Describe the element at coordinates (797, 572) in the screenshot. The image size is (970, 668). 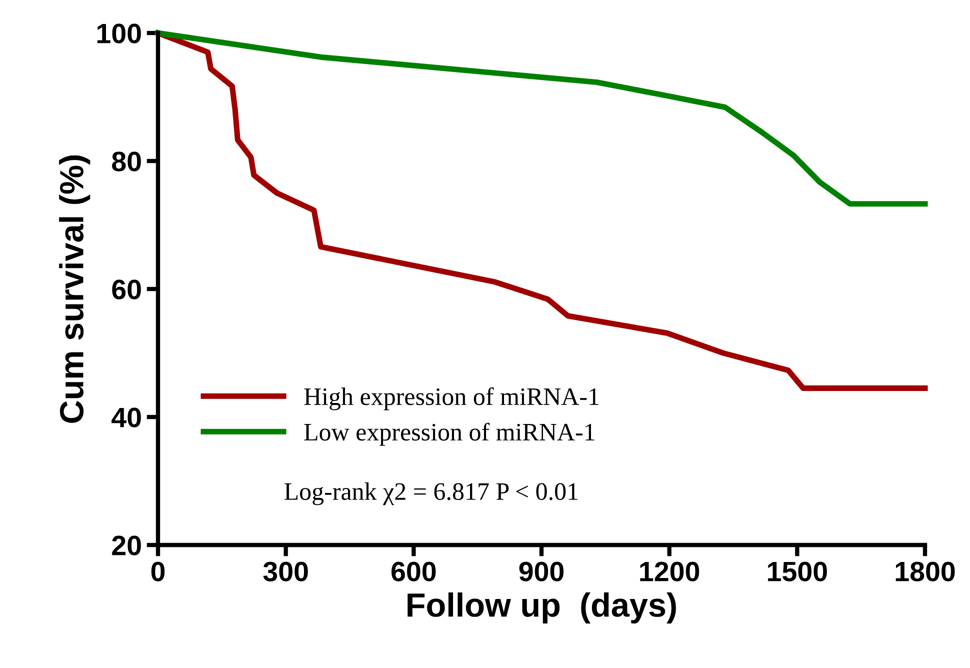
I see `x-tick-label: 1500` at that location.